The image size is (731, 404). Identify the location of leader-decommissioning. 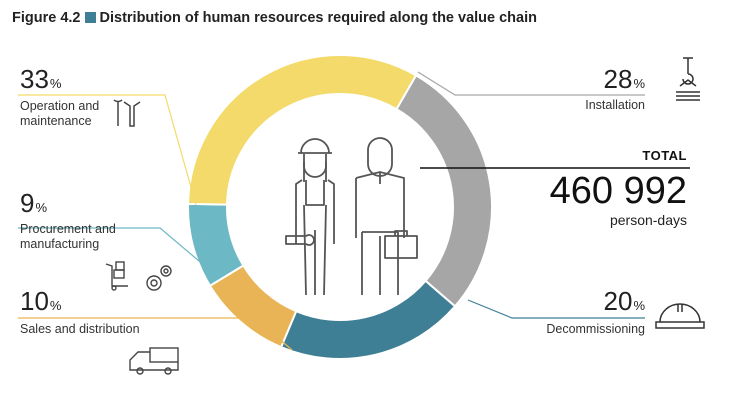
(556, 309).